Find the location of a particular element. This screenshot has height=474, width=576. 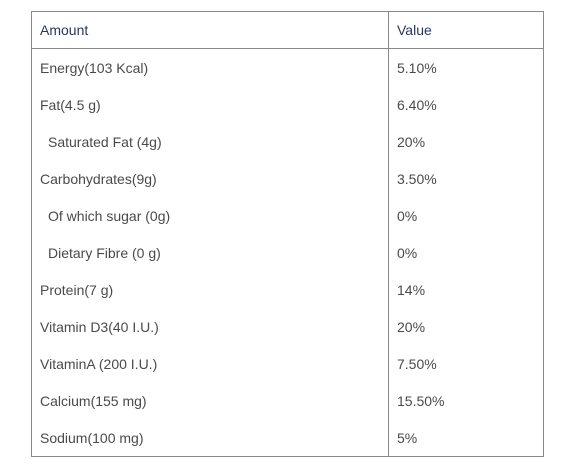

amount-column-header: Amount is located at coordinates (210, 30).